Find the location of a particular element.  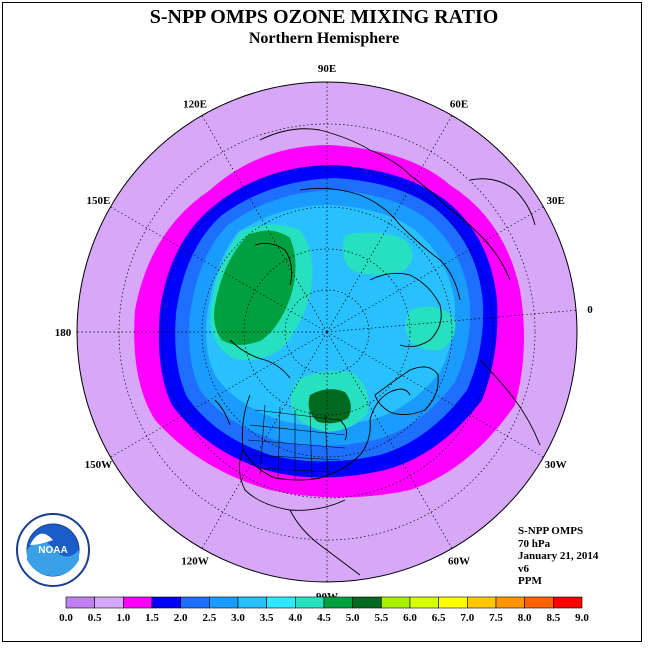

longitude-label: 90E is located at coordinates (327, 69).